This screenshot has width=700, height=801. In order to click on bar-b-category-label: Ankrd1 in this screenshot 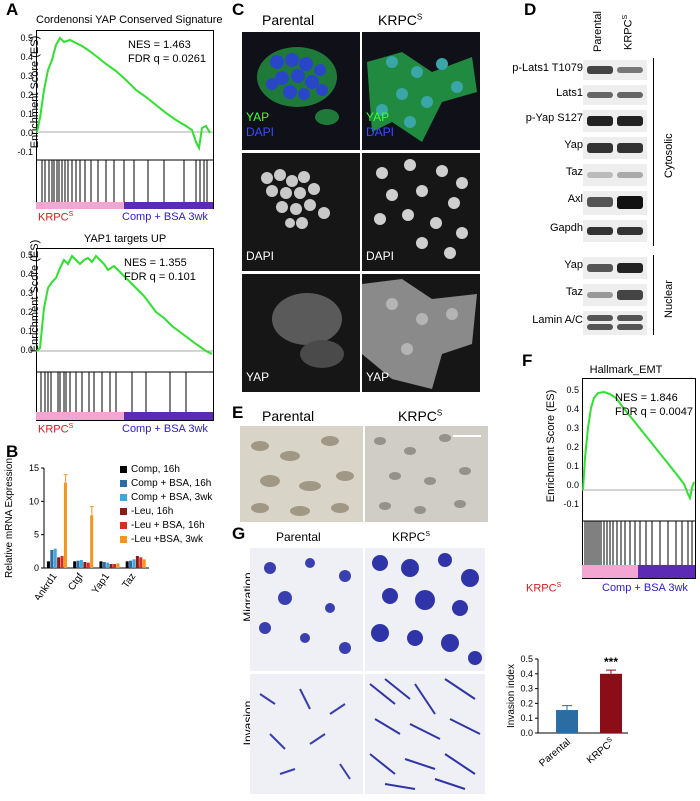, I will do `click(45, 585)`.